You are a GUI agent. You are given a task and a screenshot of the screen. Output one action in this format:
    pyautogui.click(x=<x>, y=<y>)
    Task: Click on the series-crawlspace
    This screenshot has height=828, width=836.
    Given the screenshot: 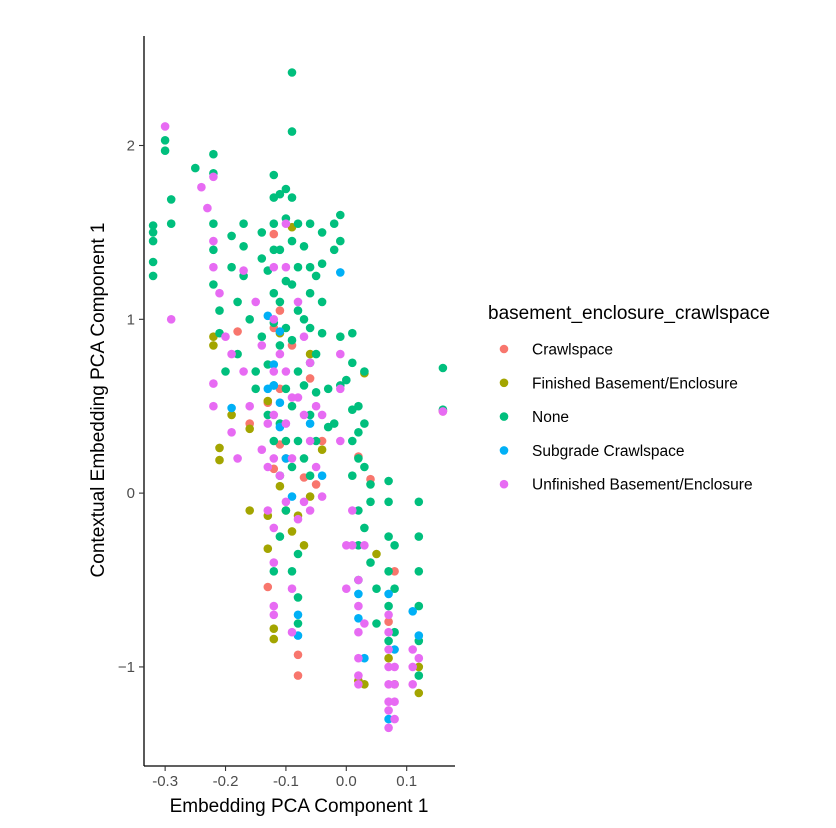 What is the action you would take?
    pyautogui.click(x=340, y=457)
    